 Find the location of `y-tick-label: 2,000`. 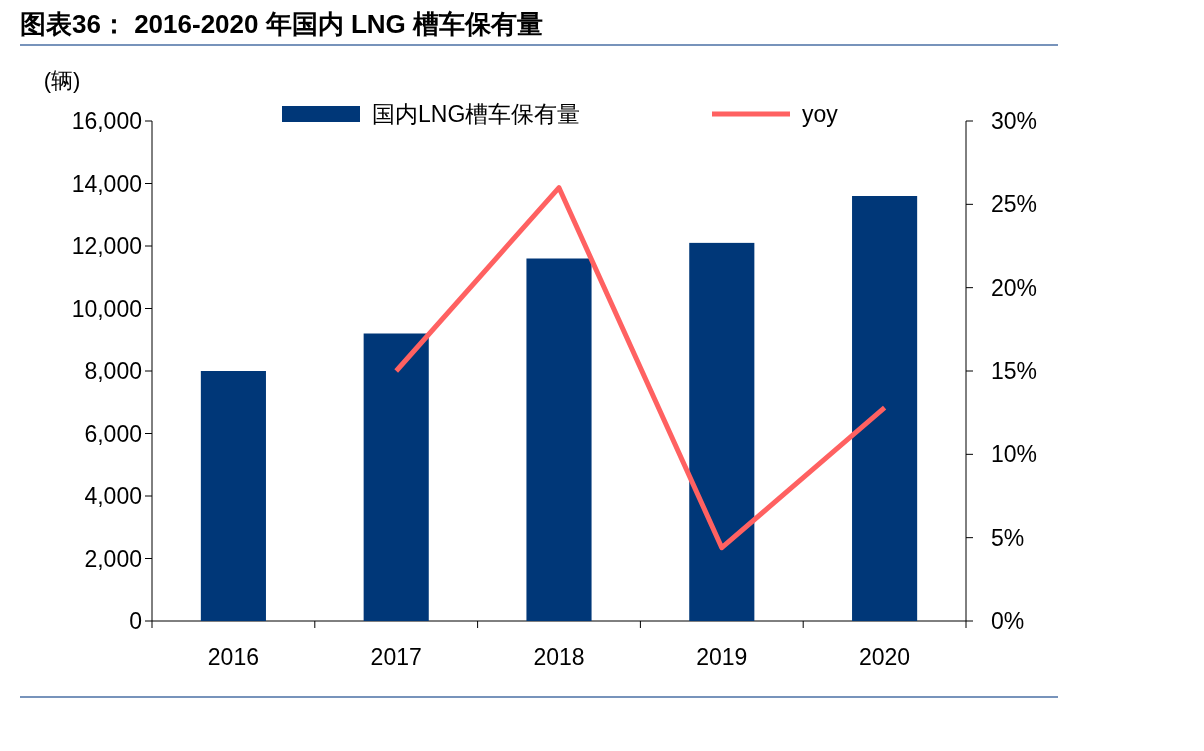

y-tick-label: 2,000 is located at coordinates (113, 558).